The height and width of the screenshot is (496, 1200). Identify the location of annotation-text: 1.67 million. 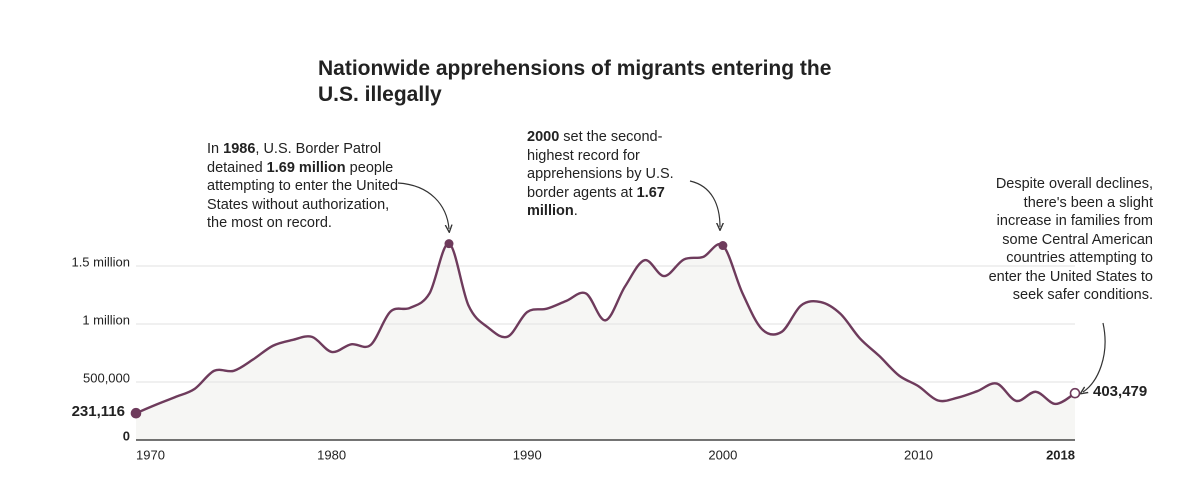
(596, 202).